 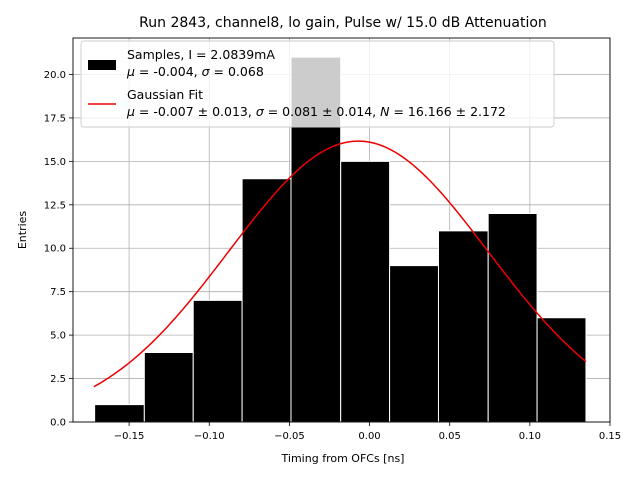 I want to click on legend-samples-mu-value: = -0.004,, so click(x=168, y=71).